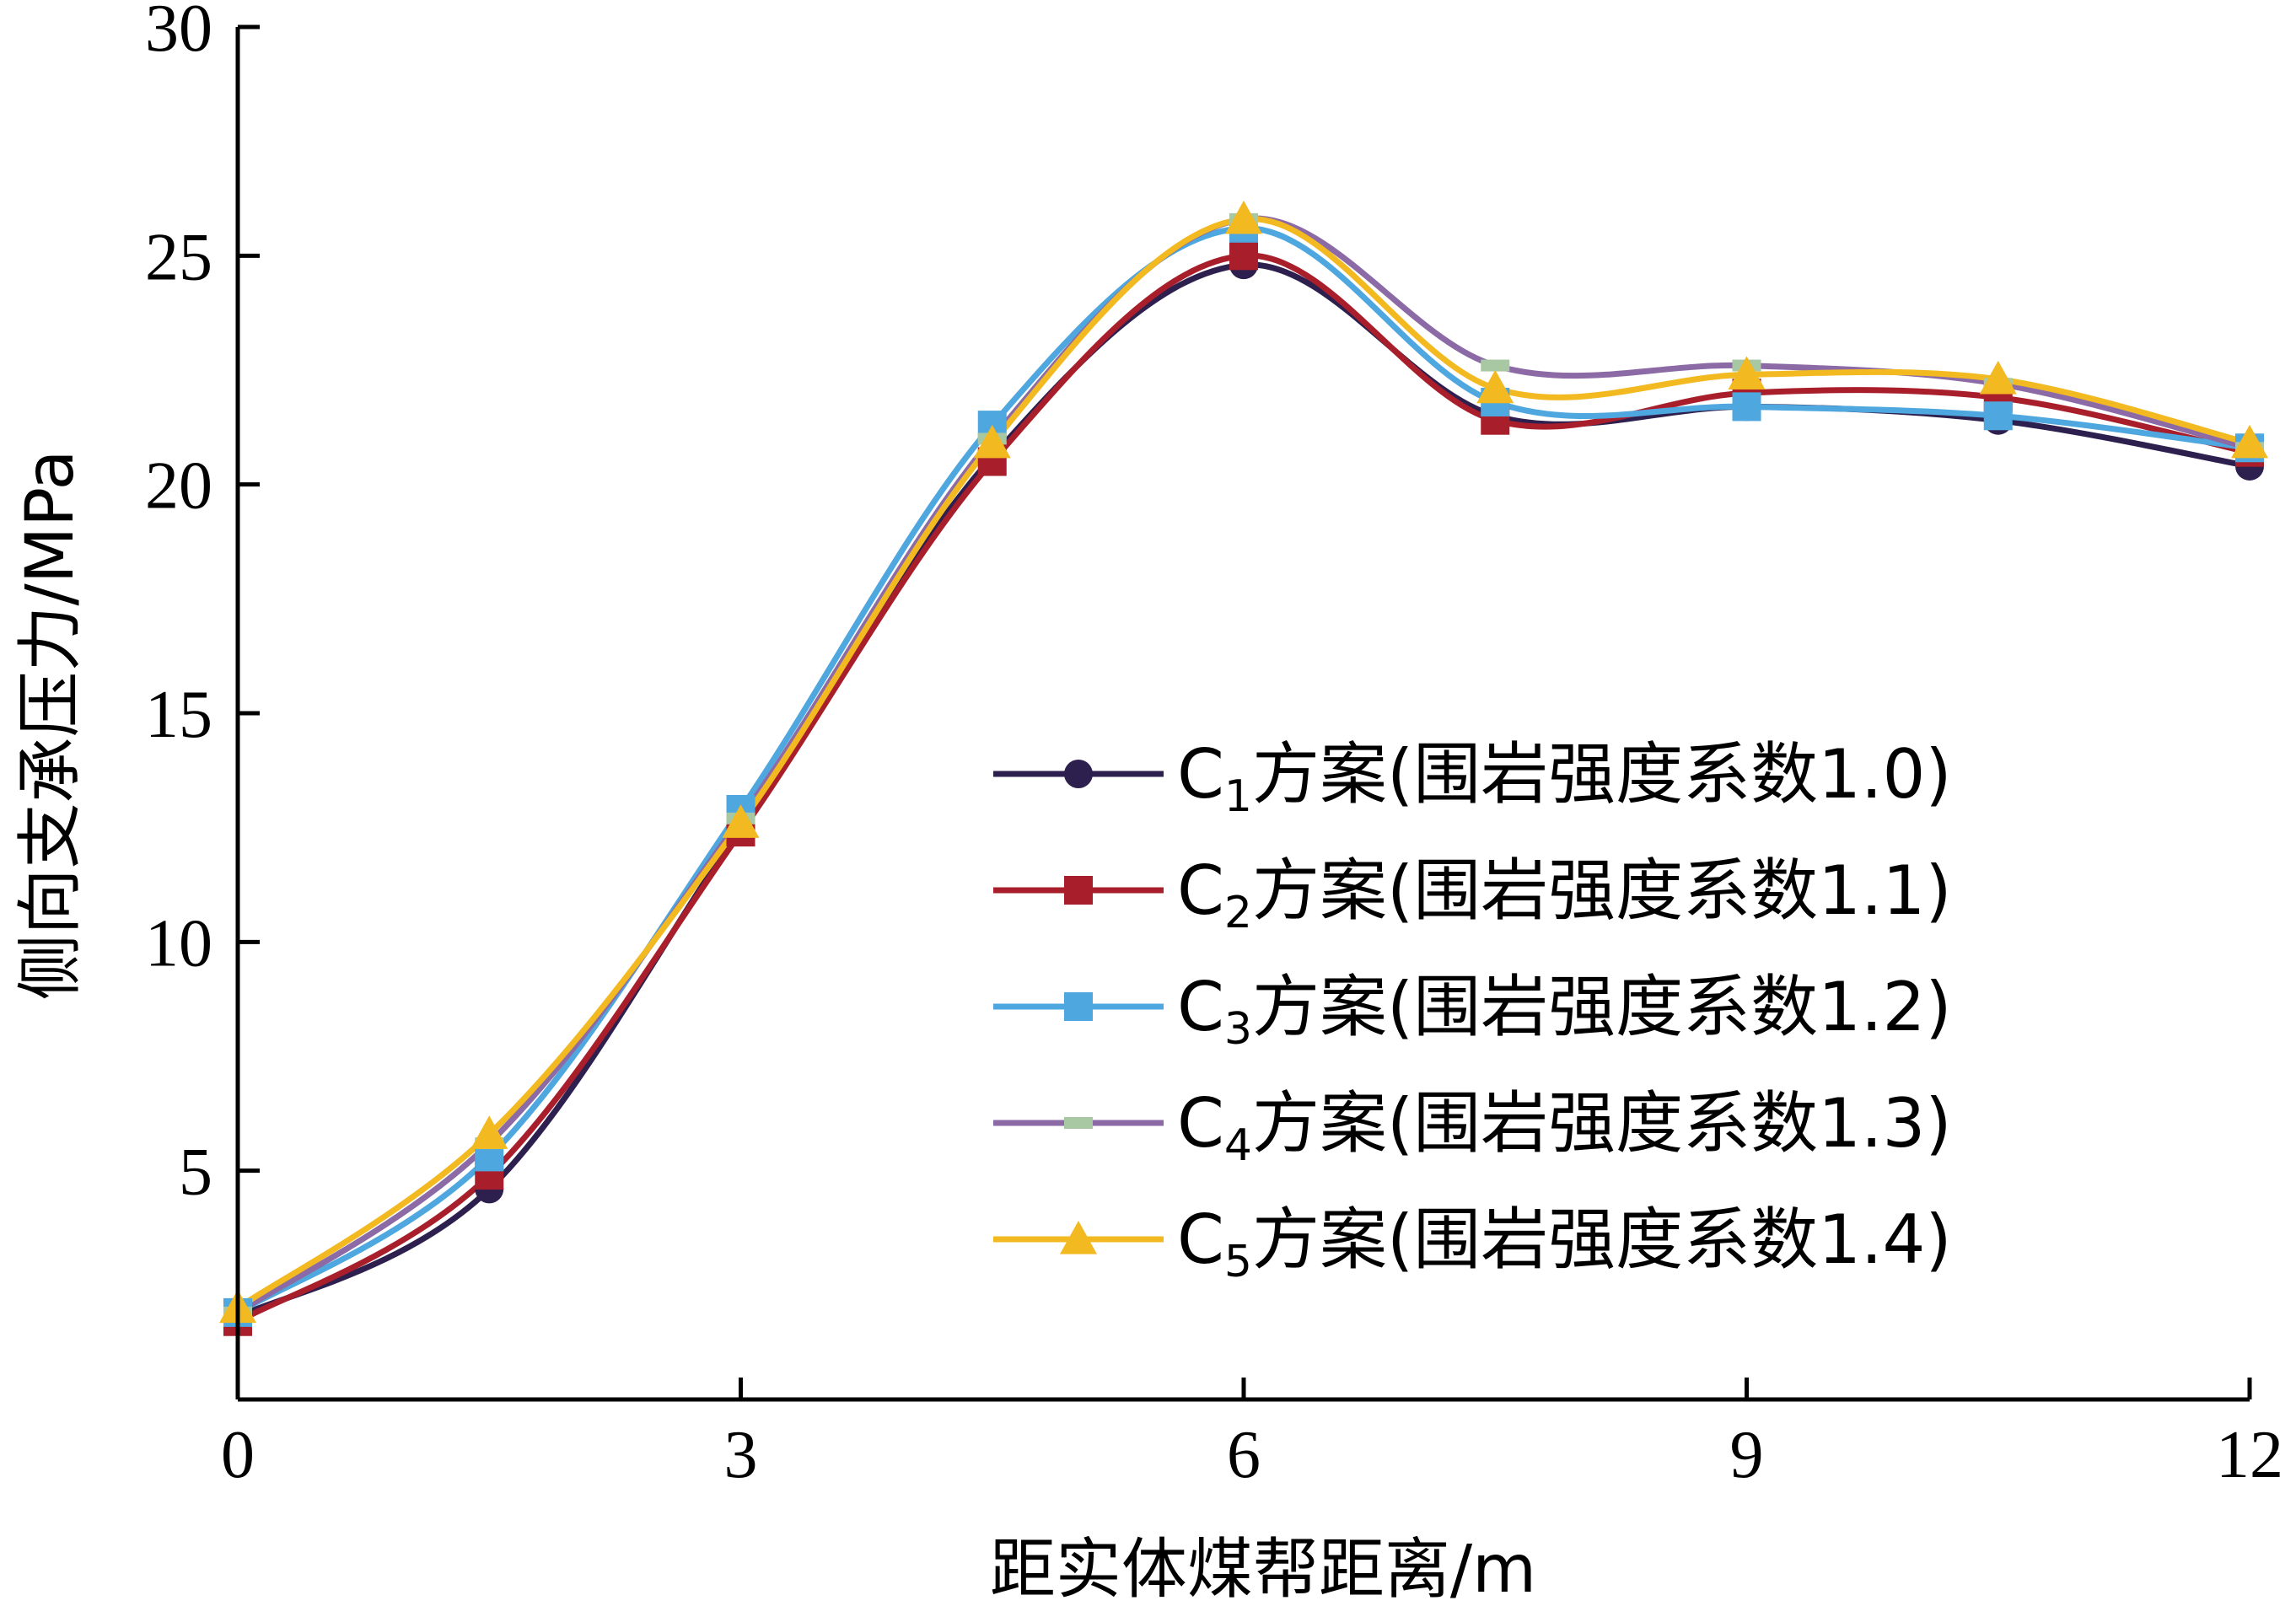 The width and height of the screenshot is (2296, 1606). Describe the element at coordinates (179, 33) in the screenshot. I see `y-tick-label: 30` at that location.